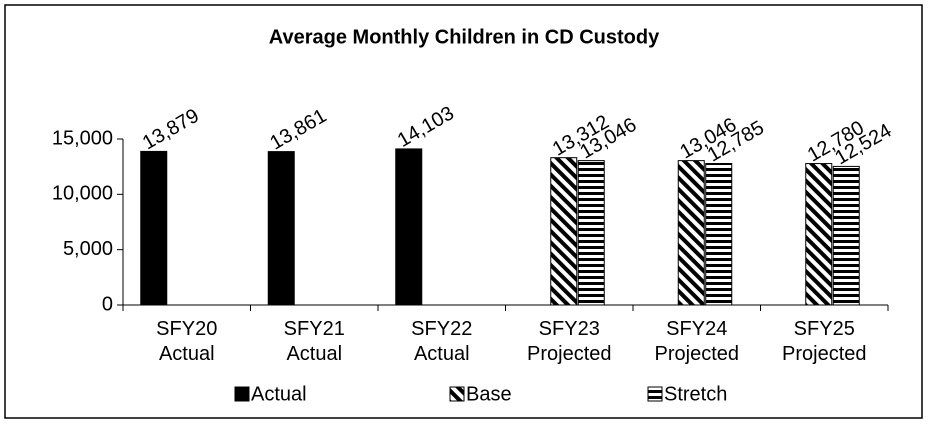 The image size is (928, 424). What do you see at coordinates (824, 329) in the screenshot?
I see `x-tick-label-line: SFY25` at bounding box center [824, 329].